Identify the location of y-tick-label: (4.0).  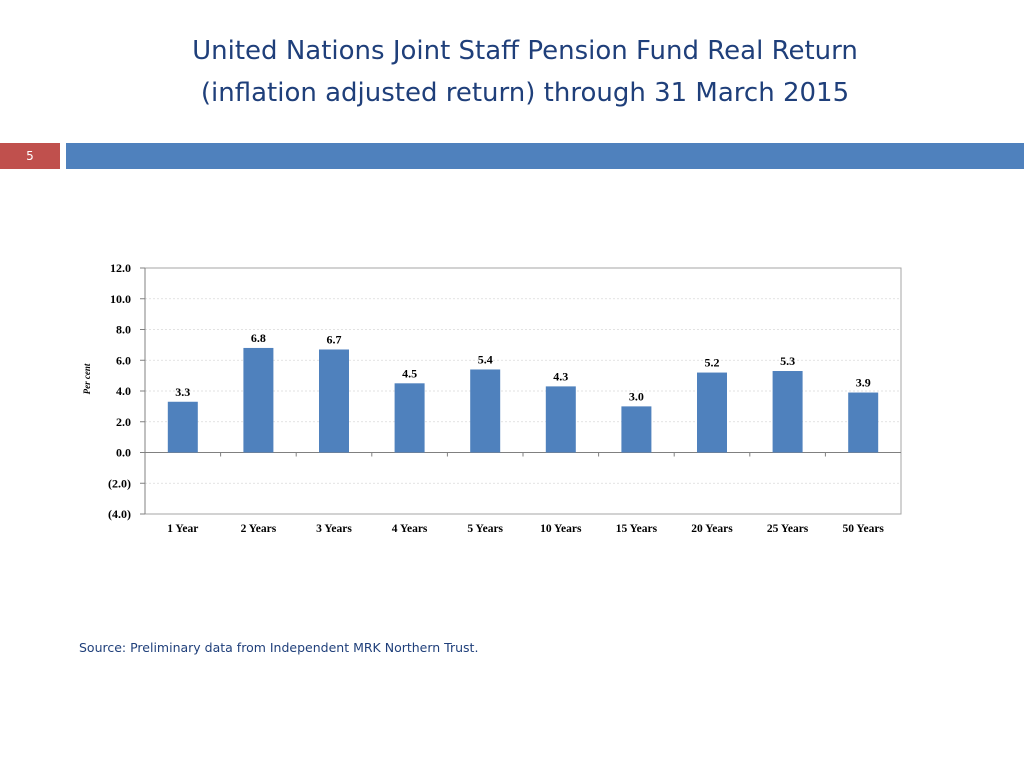
(119, 514).